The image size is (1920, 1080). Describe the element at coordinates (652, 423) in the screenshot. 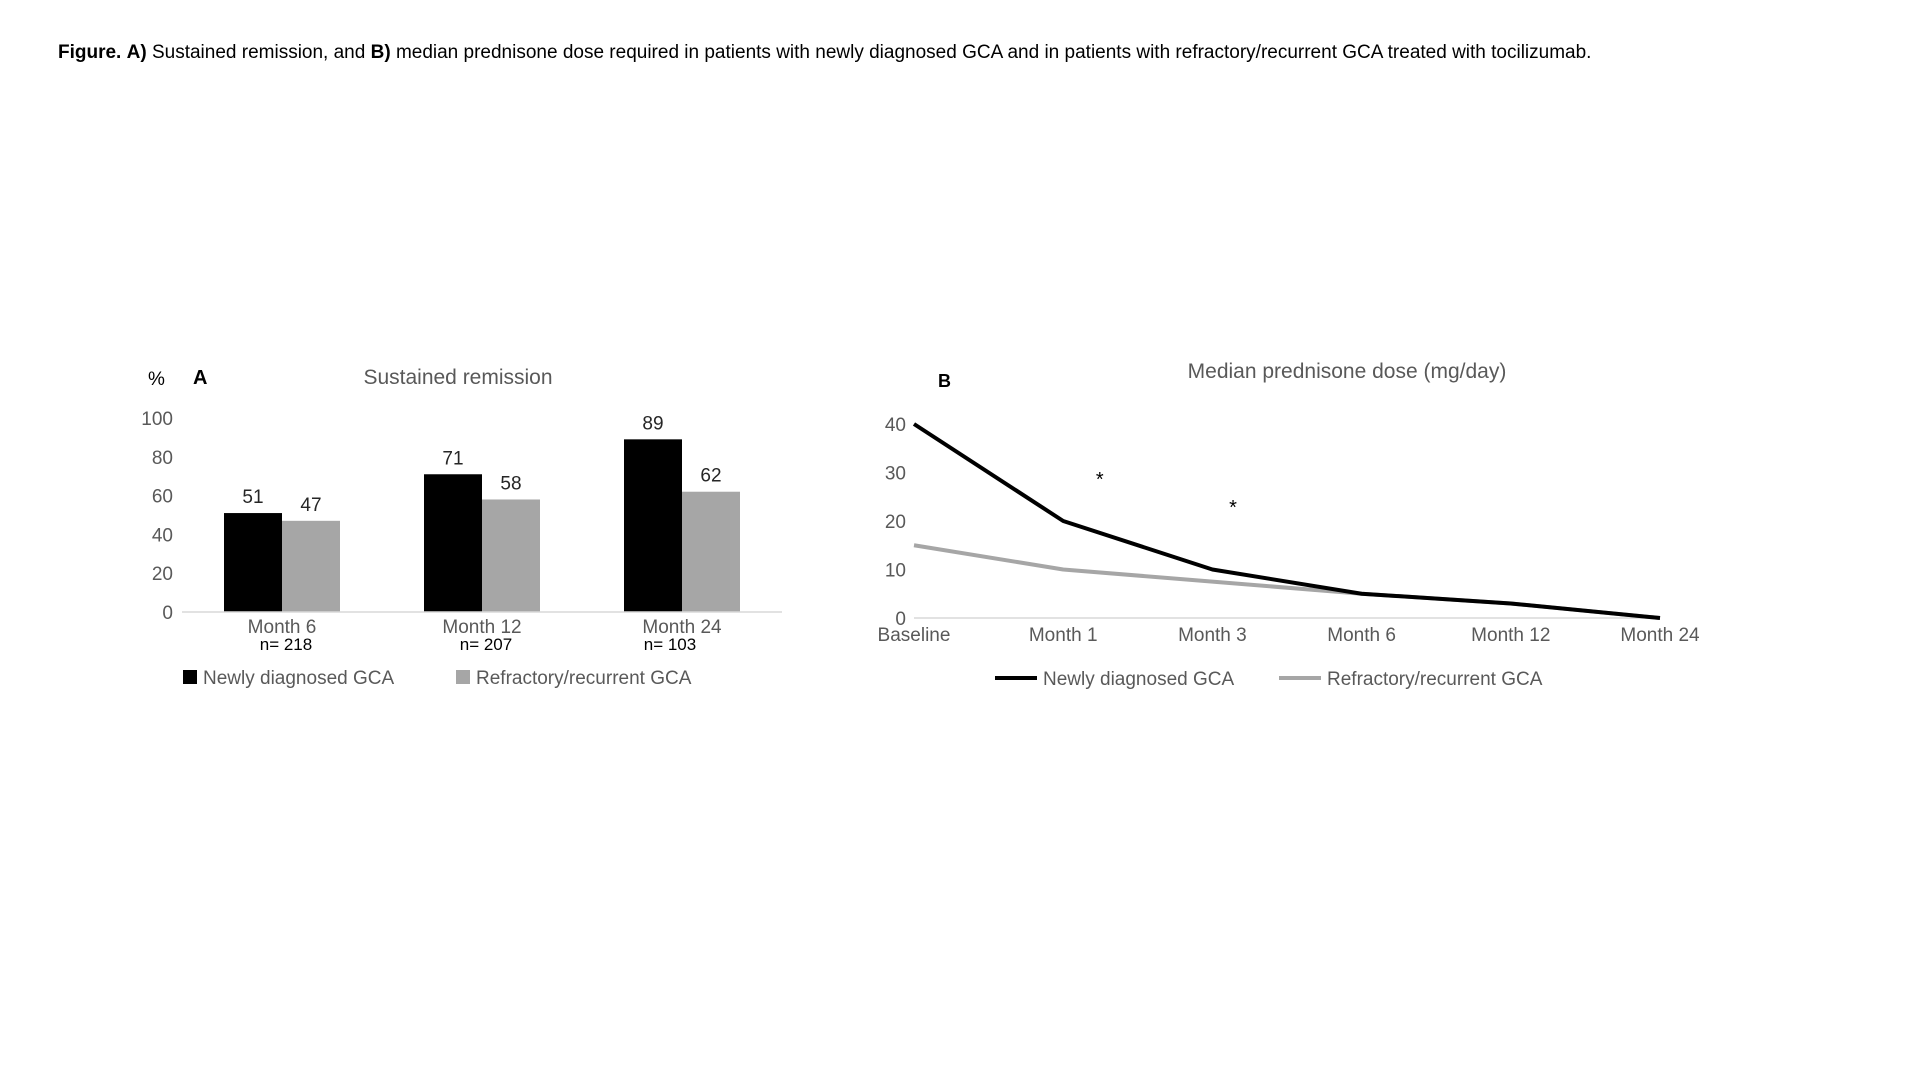

I see `chart-a-data-label-2-0: 89` at that location.